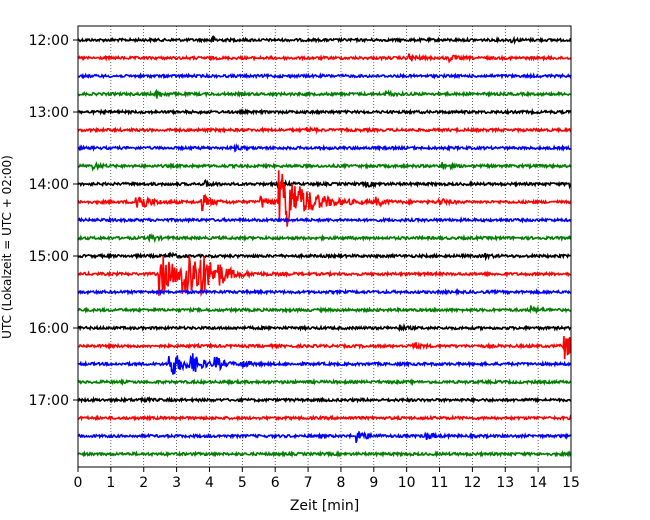 The image size is (650, 520). What do you see at coordinates (440, 483) in the screenshot?
I see `x-tick-label-11: 11` at bounding box center [440, 483].